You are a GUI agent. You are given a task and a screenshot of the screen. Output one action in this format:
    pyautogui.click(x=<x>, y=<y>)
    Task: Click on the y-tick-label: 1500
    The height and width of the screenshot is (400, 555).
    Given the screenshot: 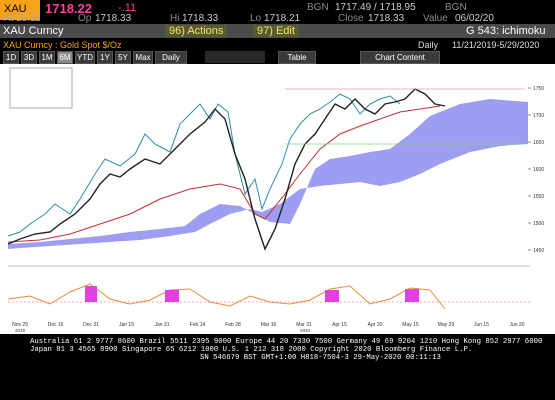 What is the action you would take?
    pyautogui.click(x=538, y=224)
    